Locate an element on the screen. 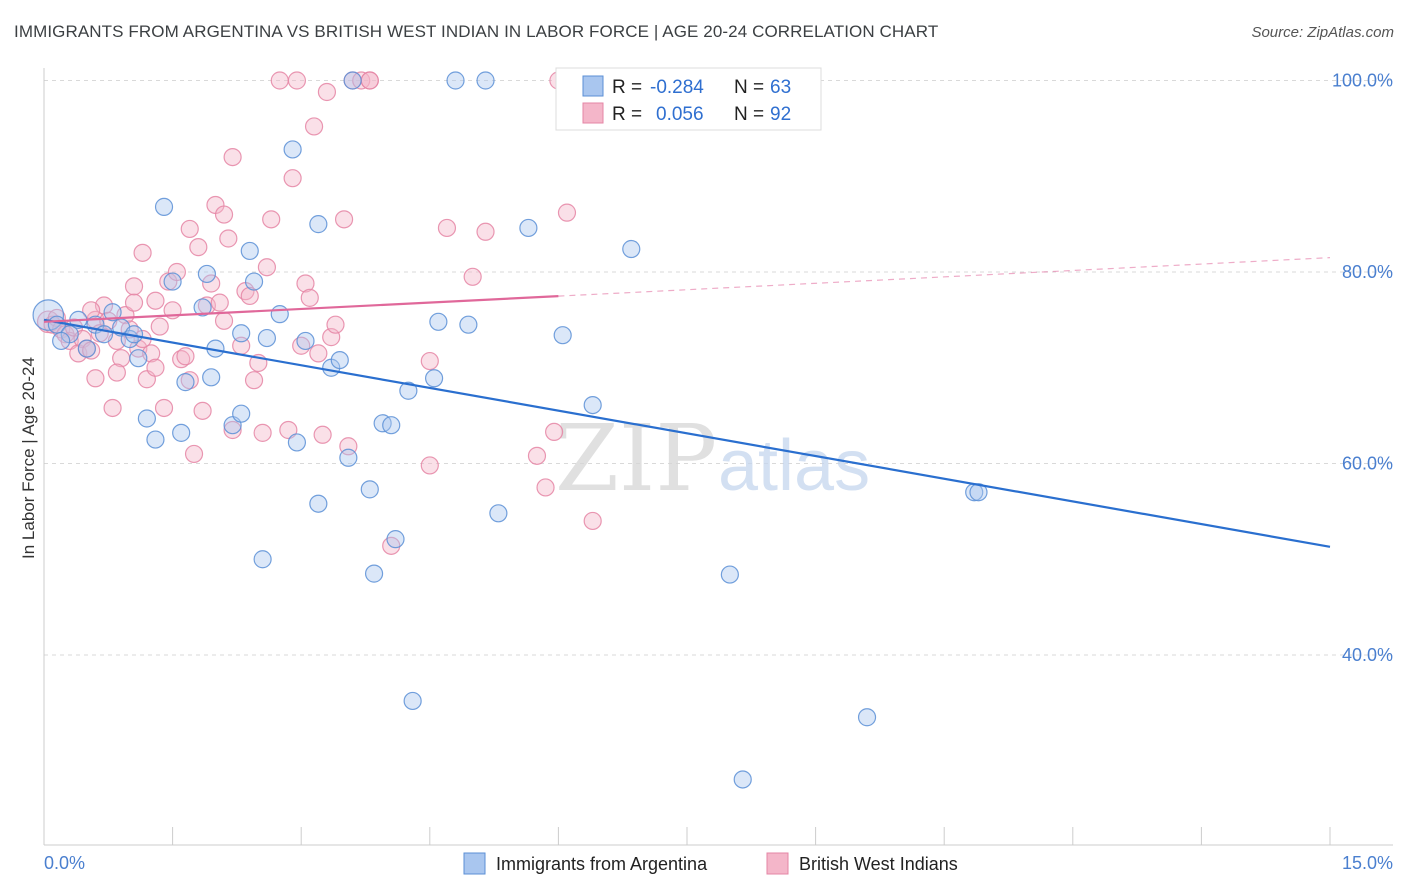 Image resolution: width=1406 pixels, height=892 pixels. bottom-legend-swatch-bwi is located at coordinates (777, 863).